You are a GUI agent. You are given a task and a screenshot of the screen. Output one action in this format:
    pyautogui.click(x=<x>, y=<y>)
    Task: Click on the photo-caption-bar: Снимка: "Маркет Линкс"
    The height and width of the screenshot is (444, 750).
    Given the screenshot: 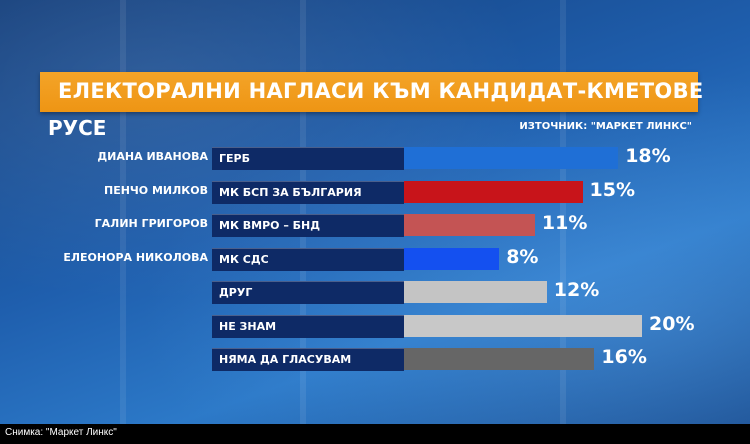 What is the action you would take?
    pyautogui.click(x=375, y=434)
    